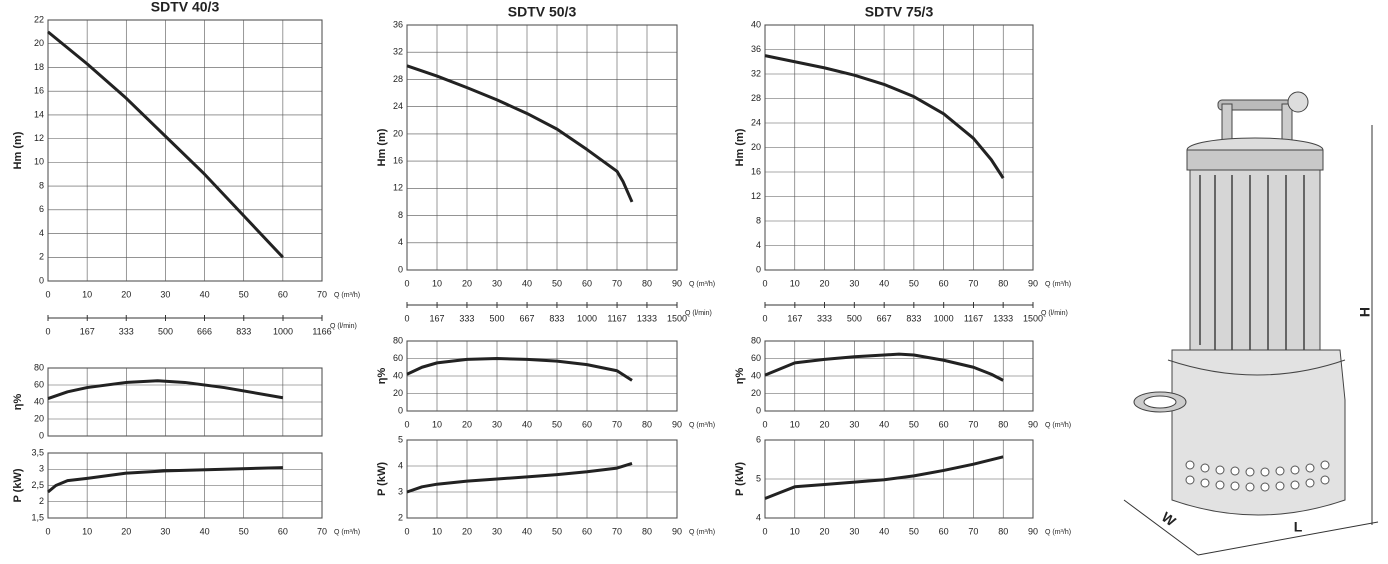  Describe the element at coordinates (39, 19) in the screenshot. I see `y-tick-label: 22` at that location.